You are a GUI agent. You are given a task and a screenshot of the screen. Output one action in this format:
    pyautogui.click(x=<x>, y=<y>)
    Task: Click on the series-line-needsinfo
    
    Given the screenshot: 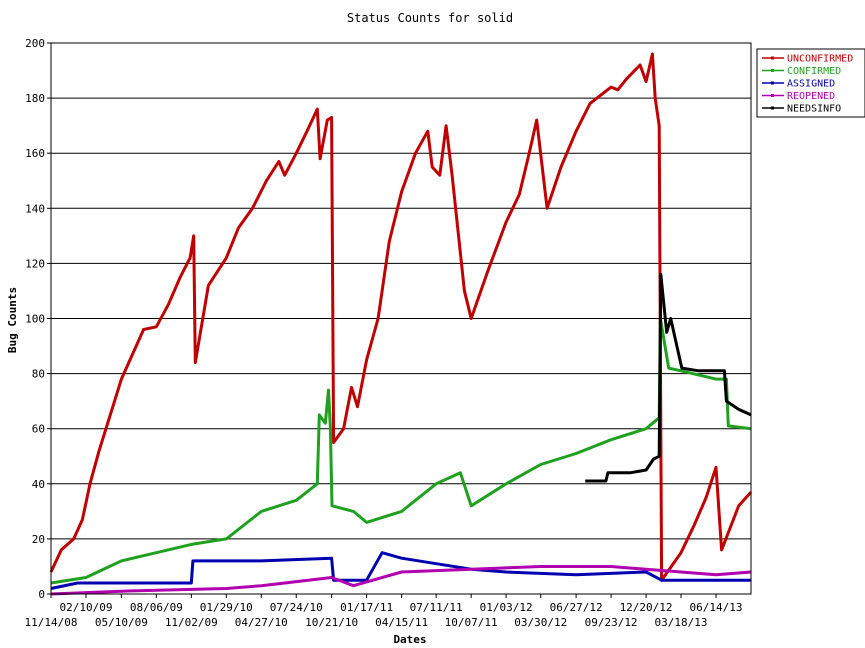 What is the action you would take?
    pyautogui.click(x=668, y=377)
    